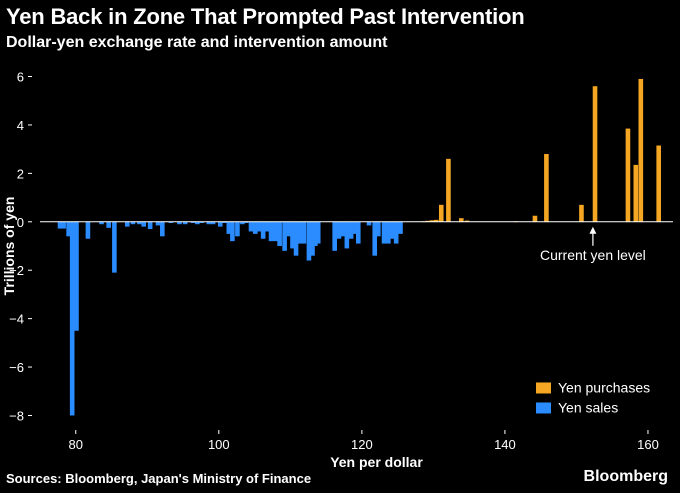 This screenshot has width=680, height=493. I want to click on legend-label-purchases: Yen purchases, so click(604, 387).